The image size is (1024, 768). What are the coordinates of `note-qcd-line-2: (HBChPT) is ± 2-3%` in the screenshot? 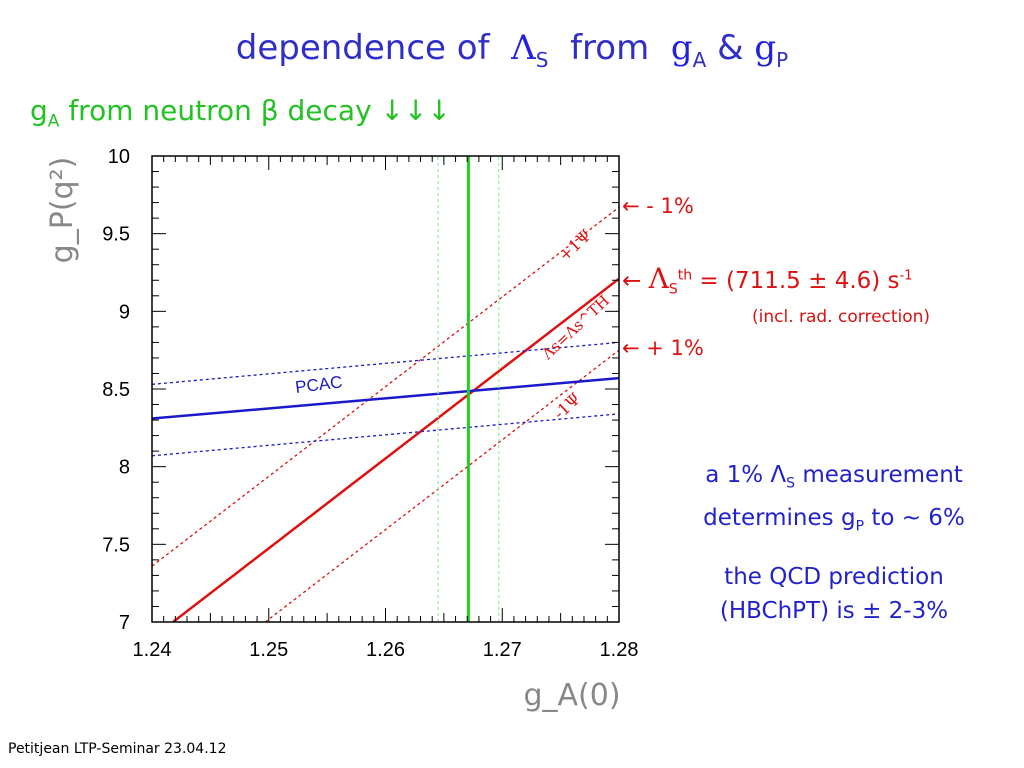 It's located at (834, 611).